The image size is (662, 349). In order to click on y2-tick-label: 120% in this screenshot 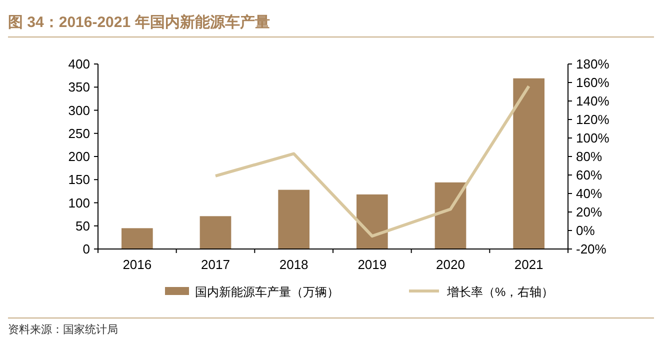, I will do `click(593, 119)`.